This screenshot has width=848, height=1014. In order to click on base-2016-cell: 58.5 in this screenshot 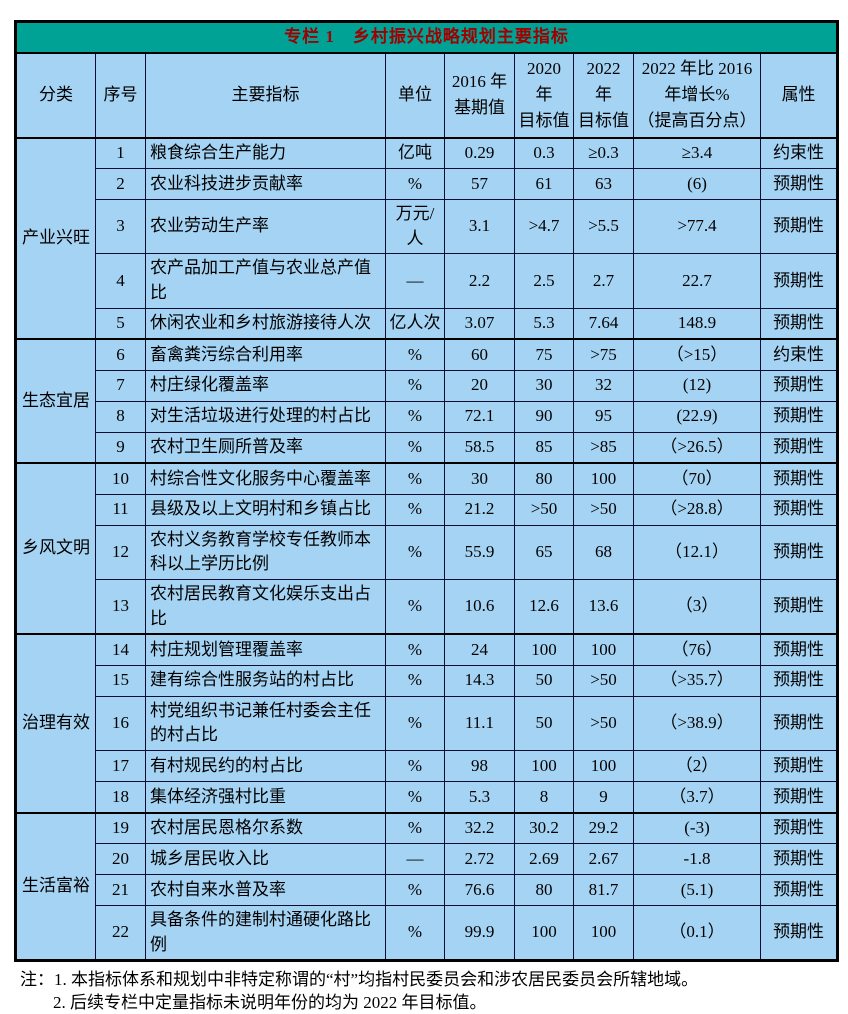, I will do `click(479, 447)`.